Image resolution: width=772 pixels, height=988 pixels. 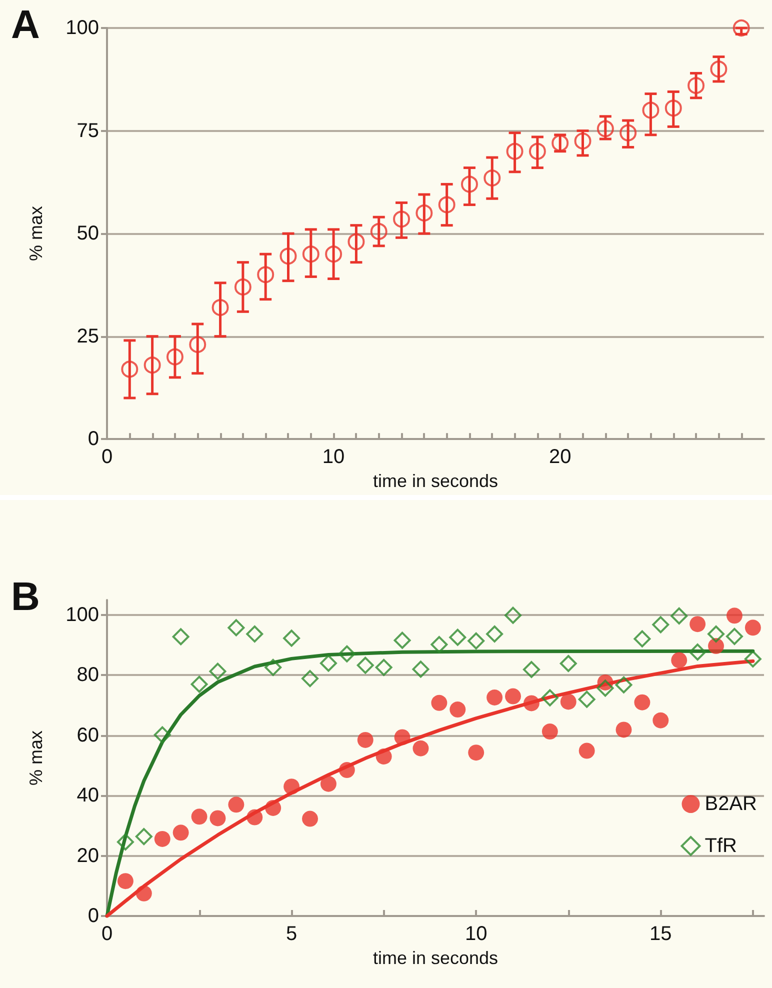 What do you see at coordinates (720, 846) in the screenshot?
I see `legend-label: TfR` at bounding box center [720, 846].